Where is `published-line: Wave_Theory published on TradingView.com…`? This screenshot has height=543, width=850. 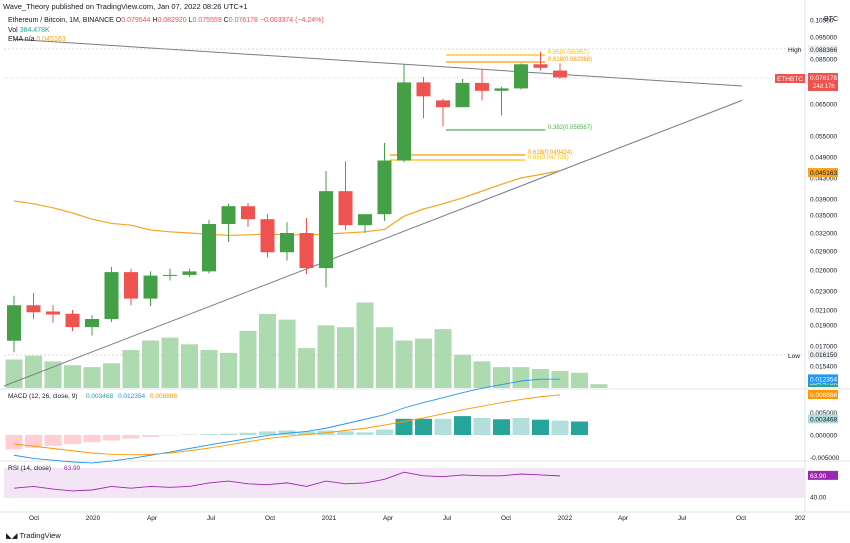 published-line: Wave_Theory published on TradingView.com… is located at coordinates (125, 6).